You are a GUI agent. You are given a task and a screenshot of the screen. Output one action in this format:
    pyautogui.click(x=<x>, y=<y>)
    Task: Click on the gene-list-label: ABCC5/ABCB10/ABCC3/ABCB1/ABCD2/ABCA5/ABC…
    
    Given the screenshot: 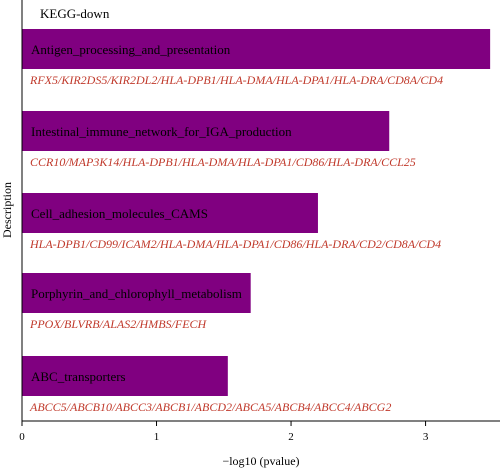 What is the action you would take?
    pyautogui.click(x=210, y=407)
    